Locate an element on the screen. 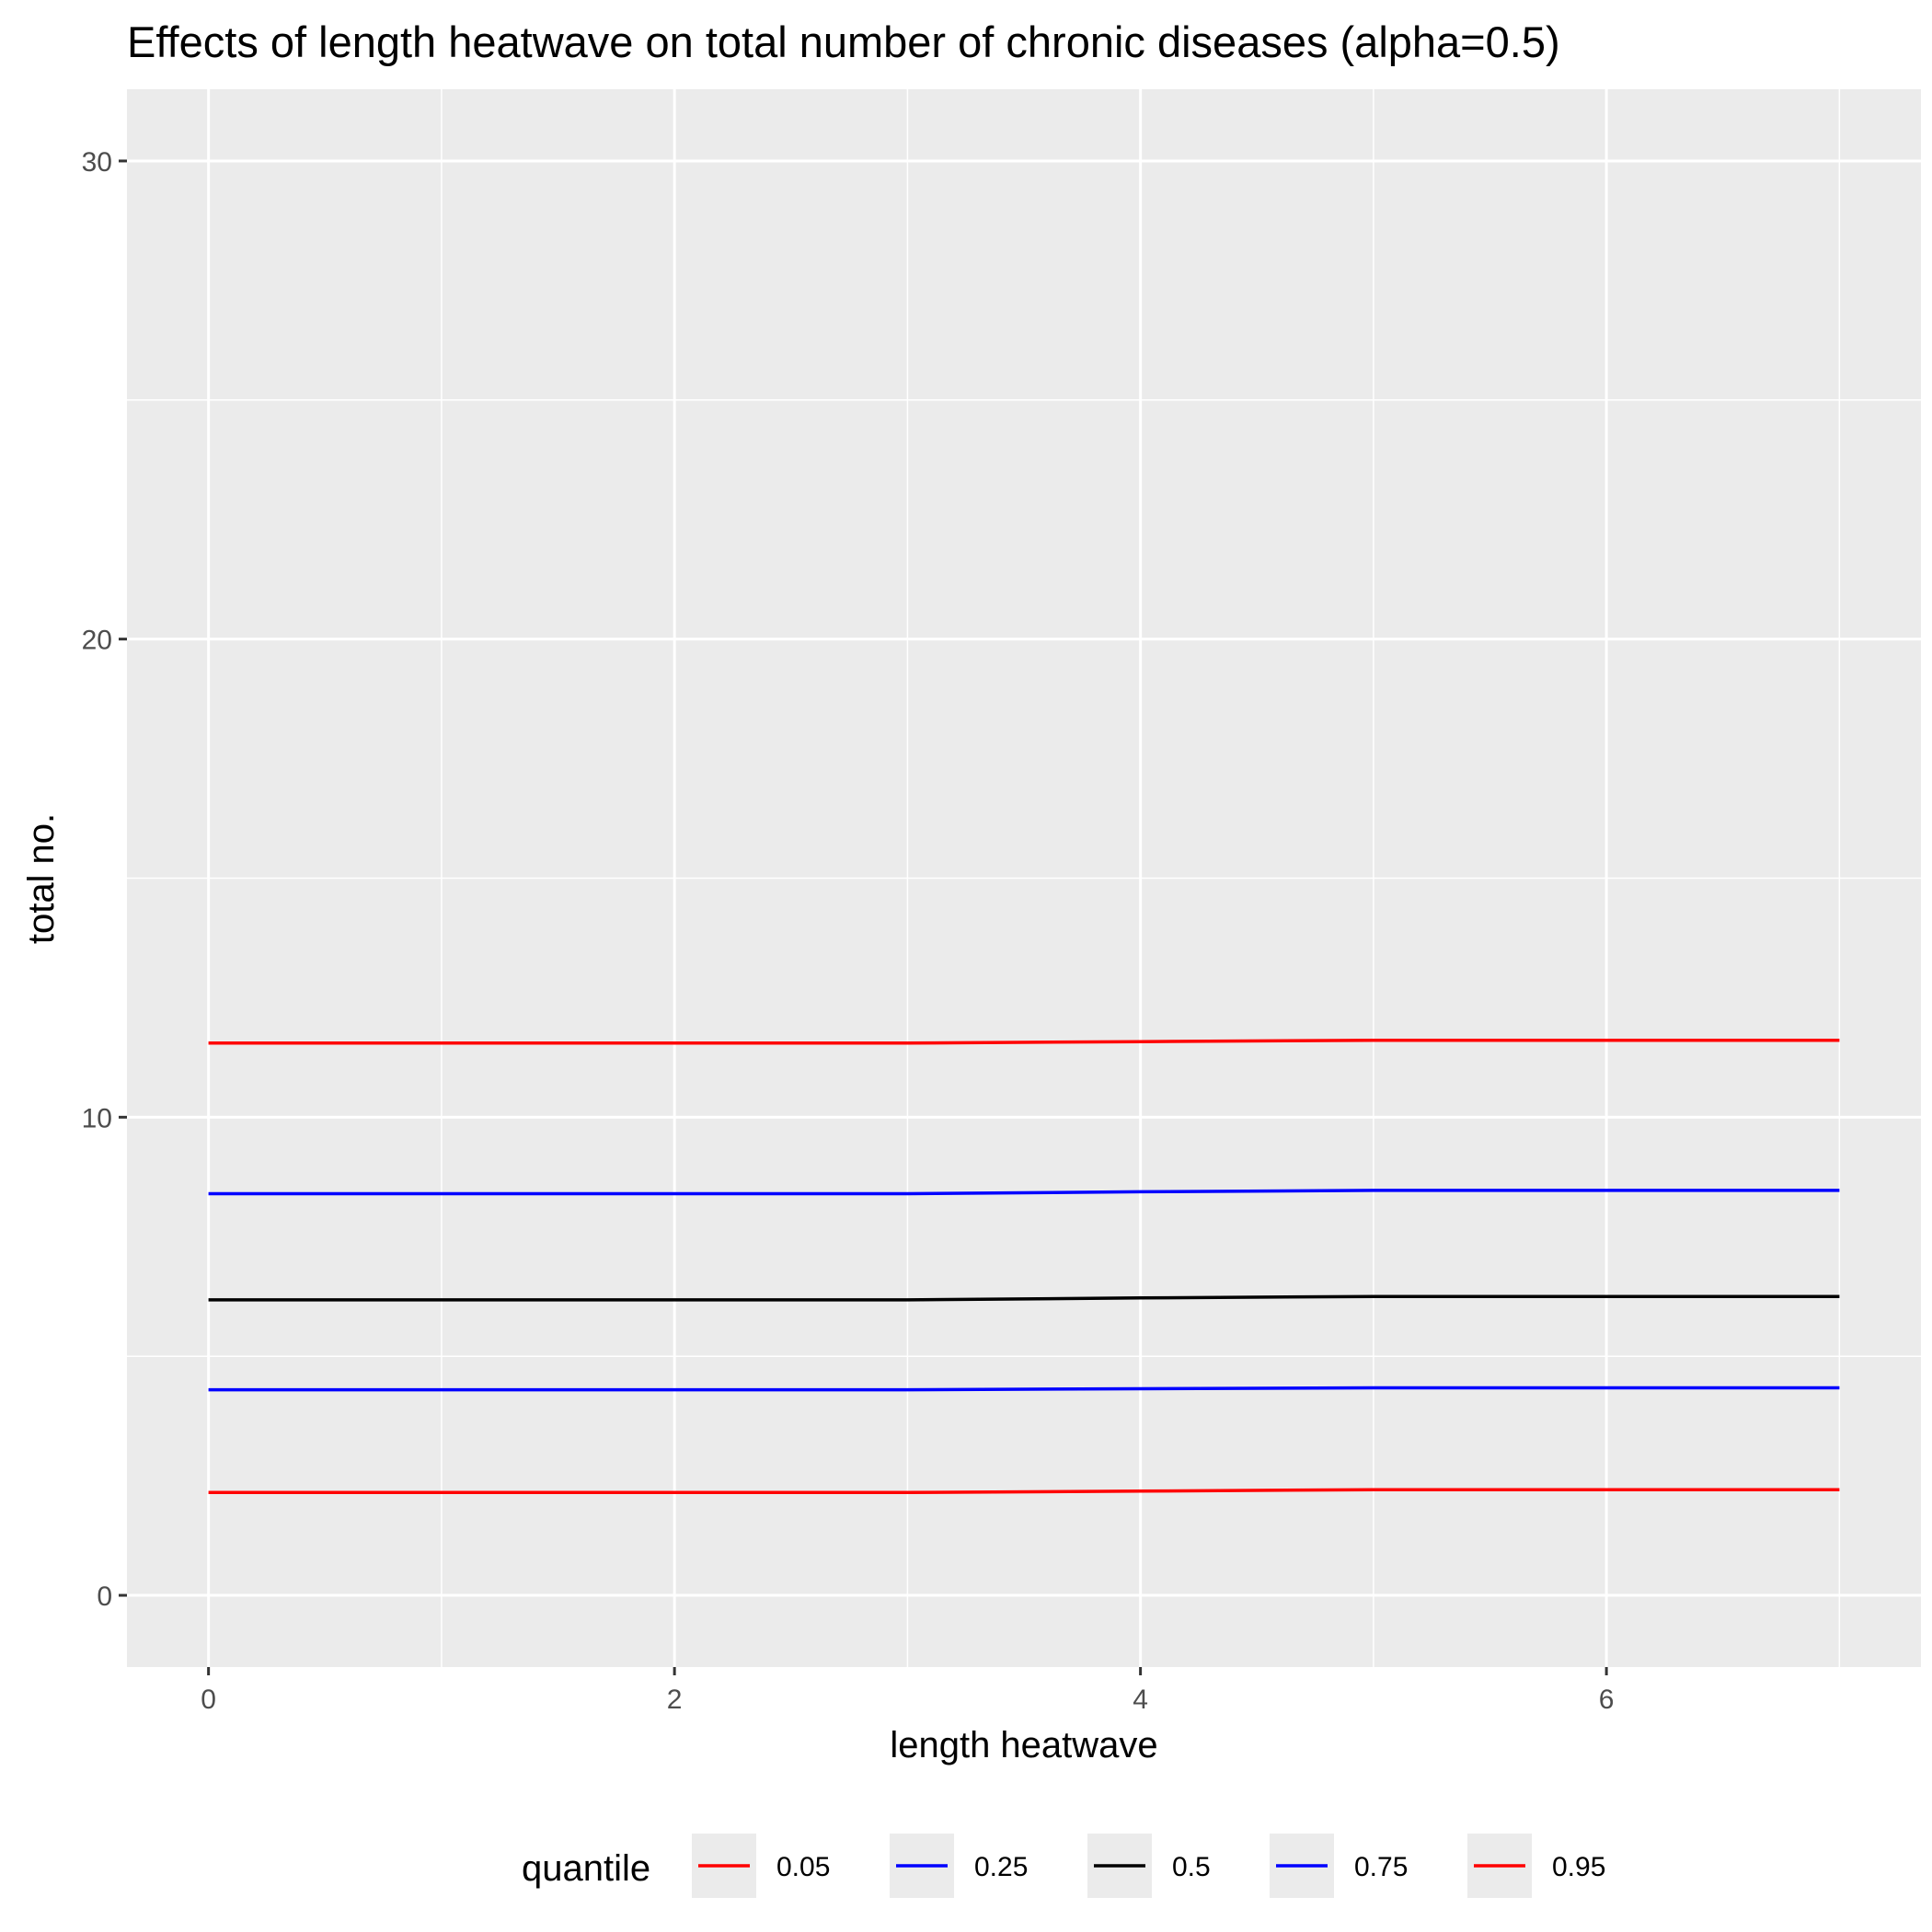 The width and height of the screenshot is (1932, 1932). legend: quantile 0.05 0.25 0.5 0.75 0.95 is located at coordinates (1063, 1866).